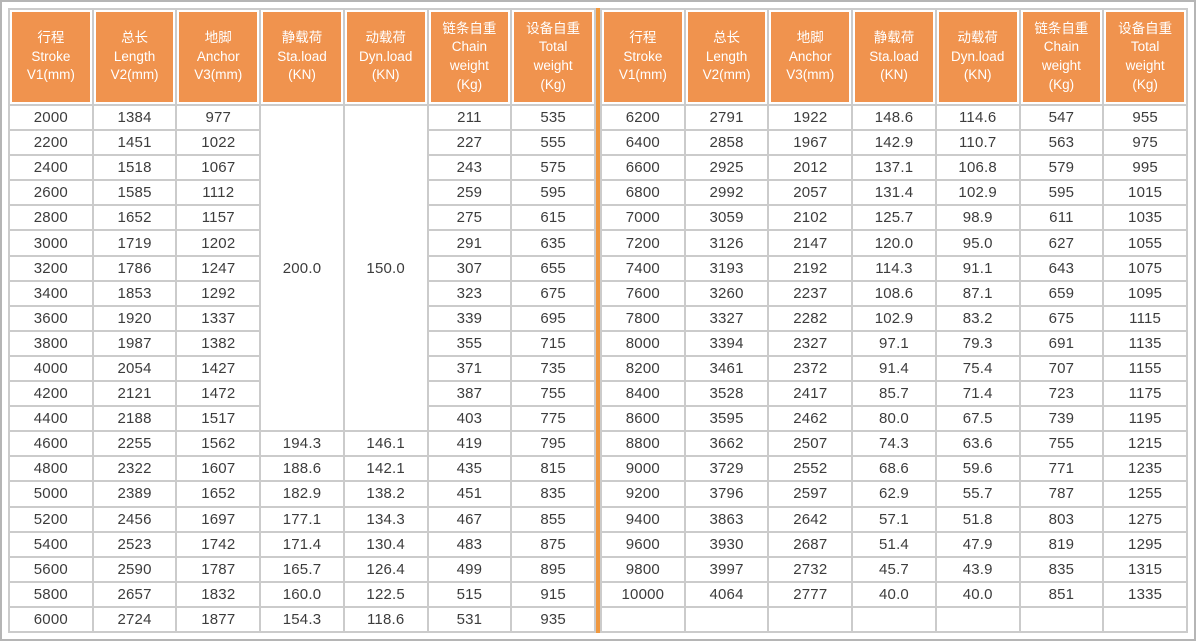 Image resolution: width=1196 pixels, height=641 pixels. I want to click on table-cell: 895, so click(553, 569).